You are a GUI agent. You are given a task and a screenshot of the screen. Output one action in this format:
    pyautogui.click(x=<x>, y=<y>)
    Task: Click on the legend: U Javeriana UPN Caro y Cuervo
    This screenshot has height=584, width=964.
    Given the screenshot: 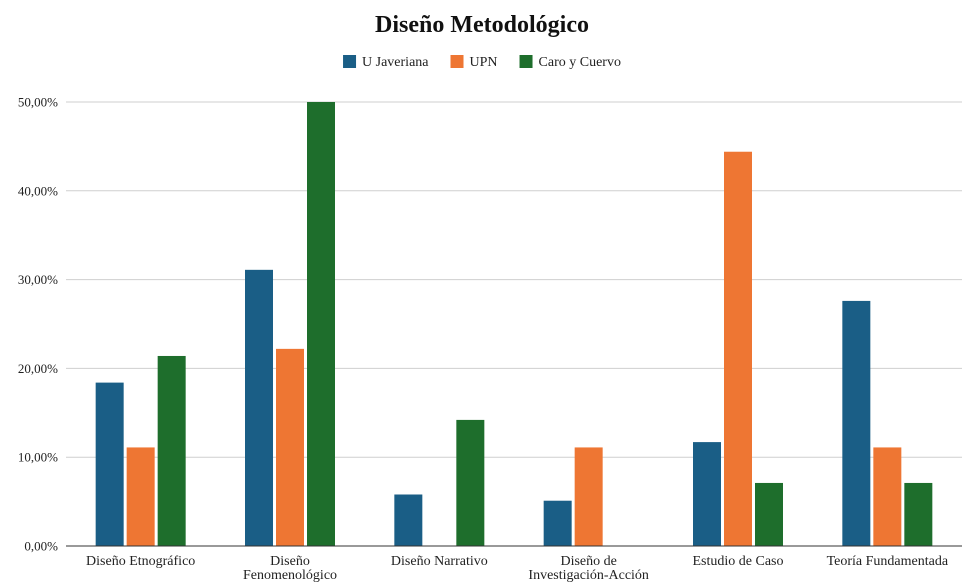 What is the action you would take?
    pyautogui.click(x=482, y=62)
    